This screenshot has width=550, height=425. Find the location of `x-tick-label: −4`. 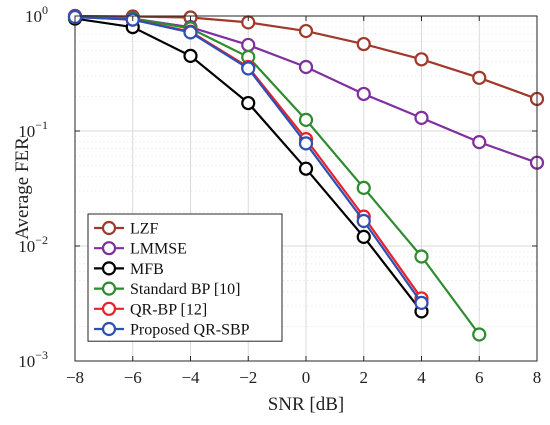

x-tick-label: −4 is located at coordinates (190, 377).